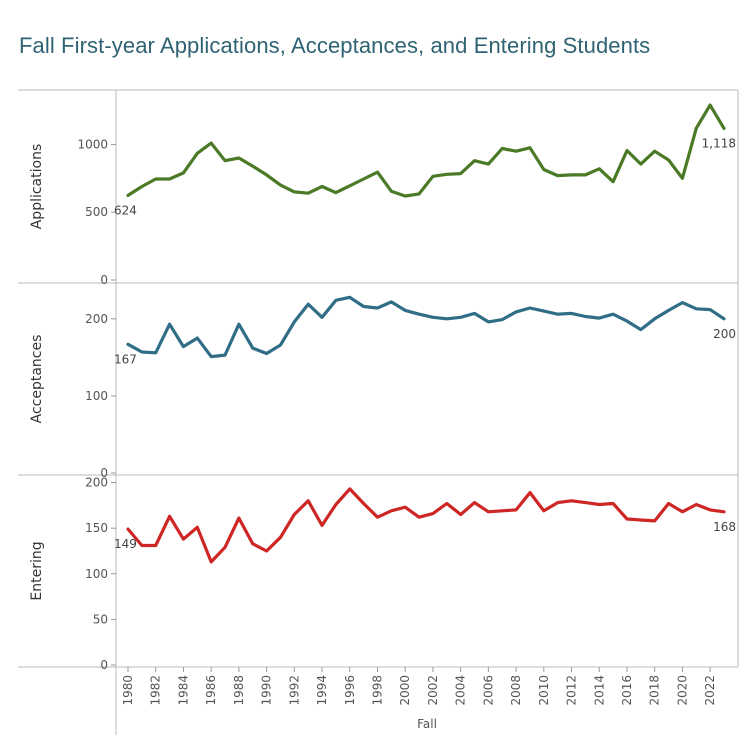 This screenshot has height=752, width=753. I want to click on x-axis-title: Fall, so click(427, 724).